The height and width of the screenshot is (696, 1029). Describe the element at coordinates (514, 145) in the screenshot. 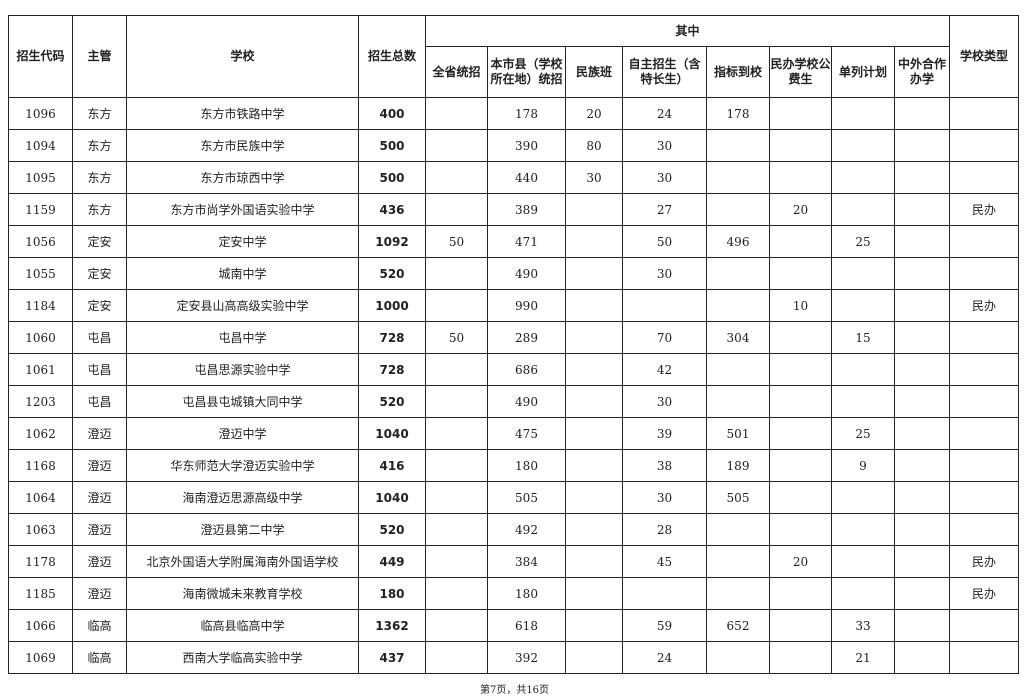

I see `table-row: 1094 东方 东方市民族中学 500 390 80 30` at that location.